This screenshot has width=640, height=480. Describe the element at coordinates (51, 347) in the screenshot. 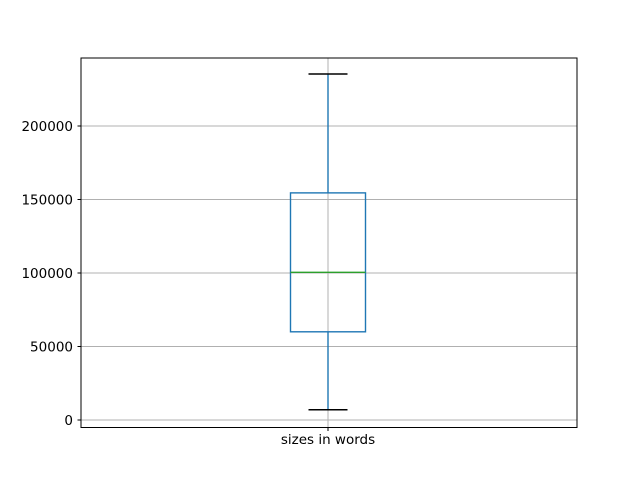

I see `y-tick-label: 50000` at that location.